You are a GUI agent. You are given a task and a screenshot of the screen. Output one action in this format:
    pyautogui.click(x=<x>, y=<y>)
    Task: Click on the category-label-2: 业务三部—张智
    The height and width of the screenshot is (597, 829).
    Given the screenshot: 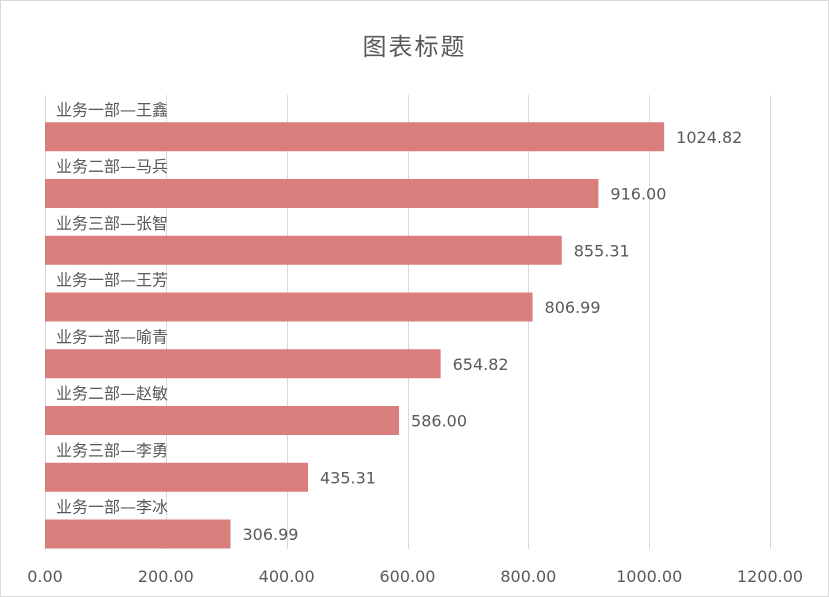 What is the action you would take?
    pyautogui.click(x=112, y=223)
    